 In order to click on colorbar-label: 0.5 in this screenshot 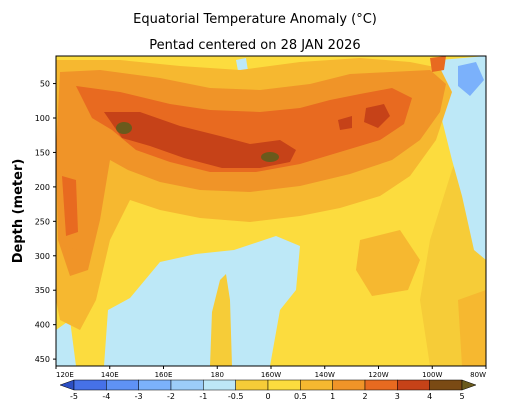, I will do `click(300, 396)`.